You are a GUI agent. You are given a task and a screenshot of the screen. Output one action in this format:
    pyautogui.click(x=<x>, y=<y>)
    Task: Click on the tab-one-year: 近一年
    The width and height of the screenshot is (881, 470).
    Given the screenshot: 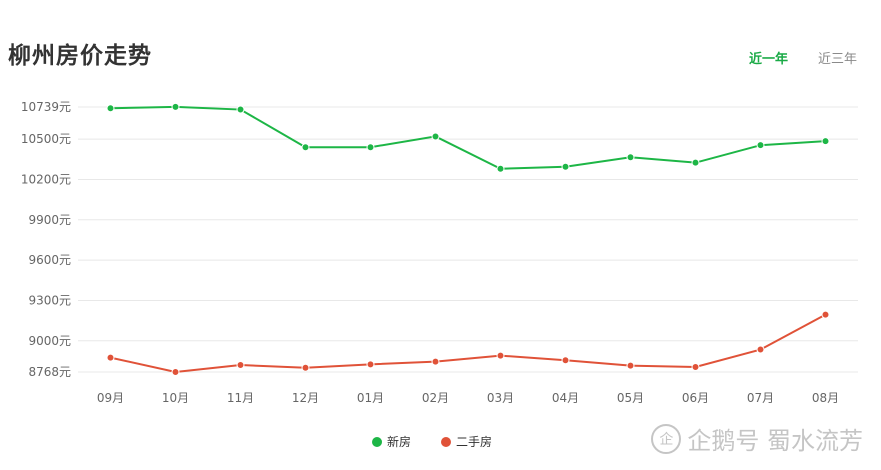 What is the action you would take?
    pyautogui.click(x=768, y=59)
    